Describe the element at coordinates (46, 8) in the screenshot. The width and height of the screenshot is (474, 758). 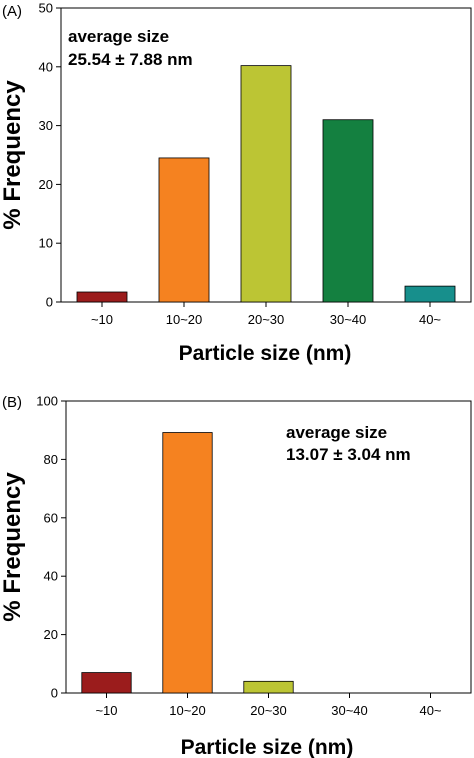
I see `panel-a-y-tick-label: 50` at that location.